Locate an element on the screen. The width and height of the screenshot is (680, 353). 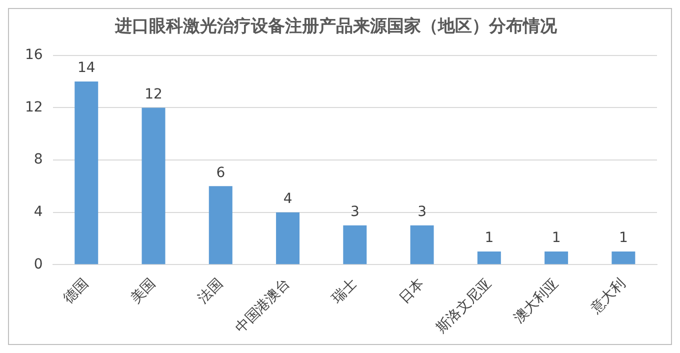
data-label: 14 is located at coordinates (86, 68).